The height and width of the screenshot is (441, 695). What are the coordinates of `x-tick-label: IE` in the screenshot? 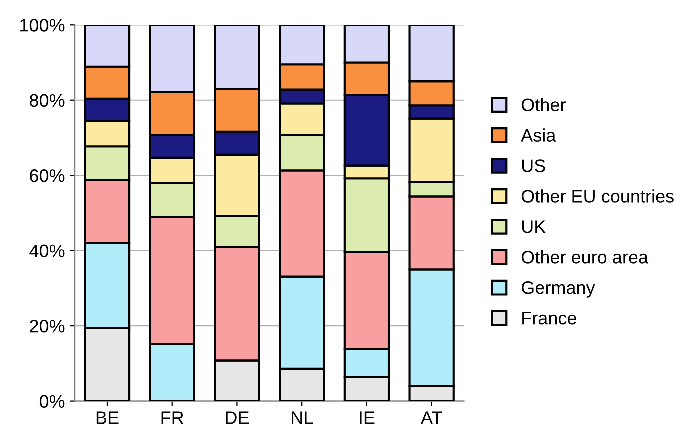 It's located at (367, 418).